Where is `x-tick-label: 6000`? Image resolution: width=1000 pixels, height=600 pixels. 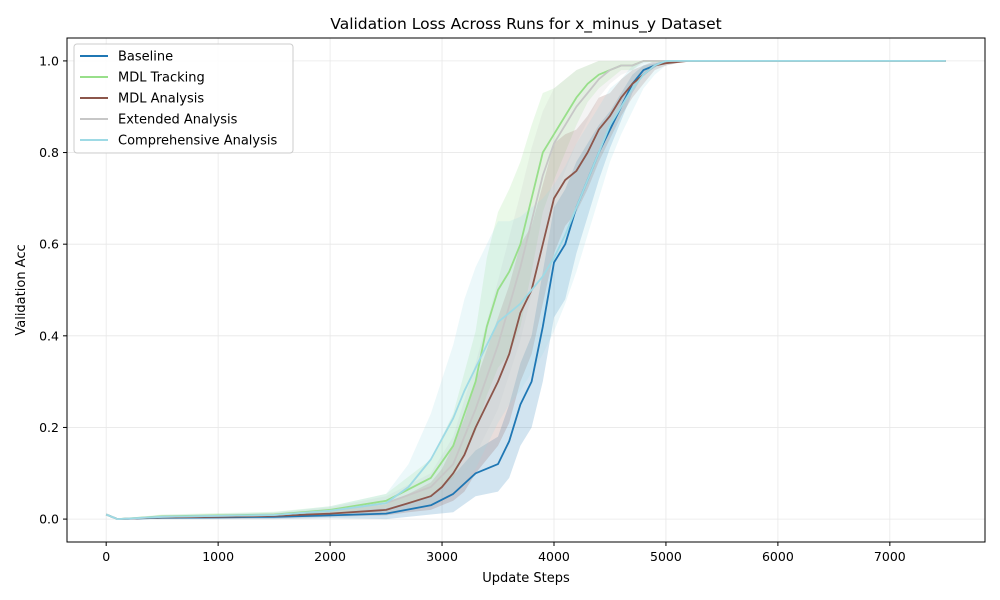
x-tick-label: 6000 is located at coordinates (778, 556).